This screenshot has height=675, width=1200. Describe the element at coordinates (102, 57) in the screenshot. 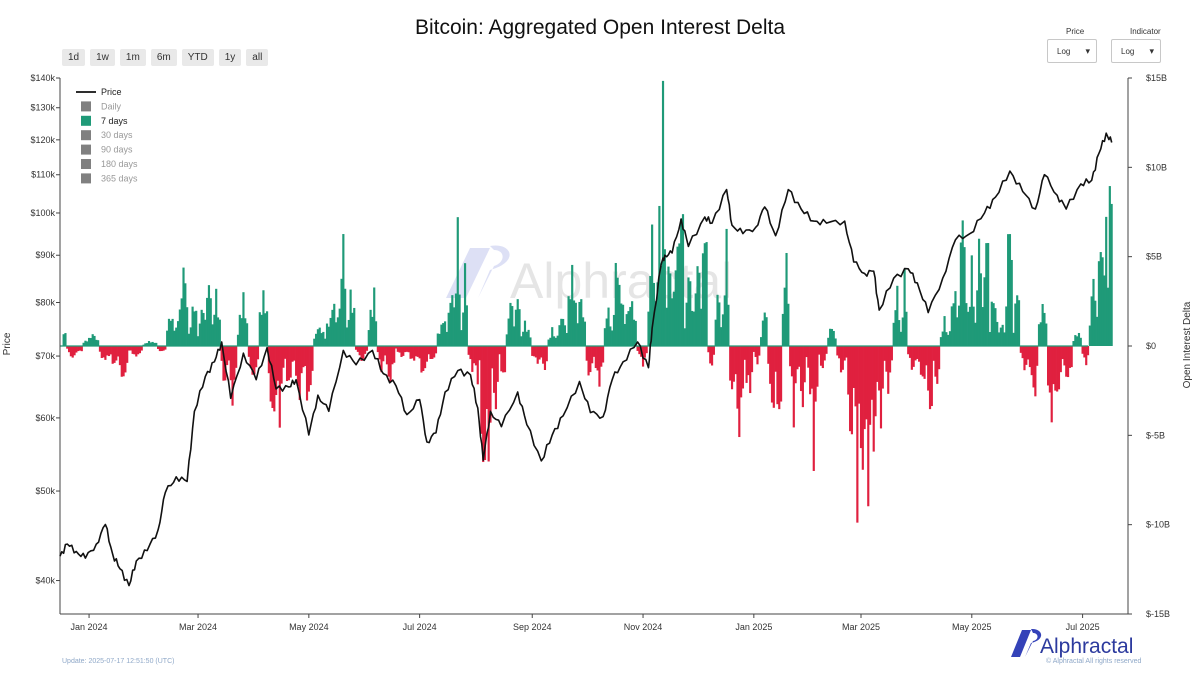

I see `range-button-1w: 1w` at that location.